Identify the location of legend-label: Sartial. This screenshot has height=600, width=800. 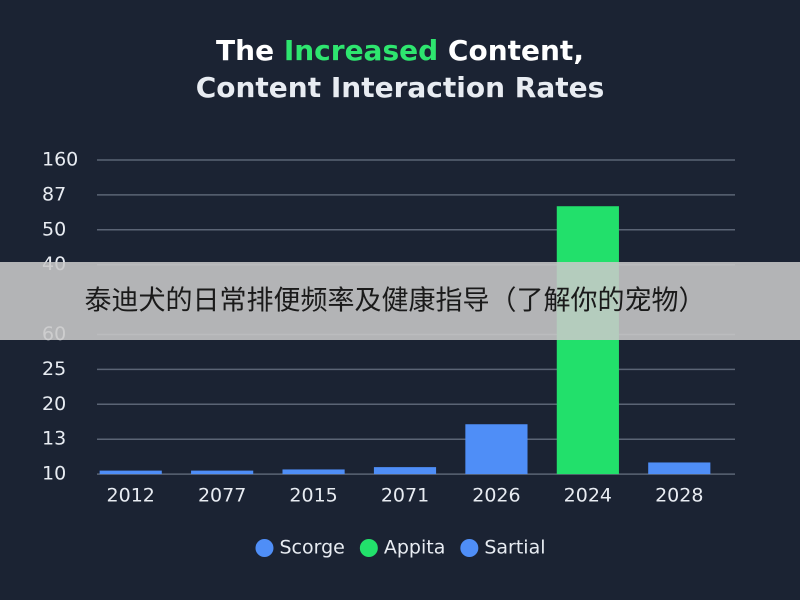
(514, 548).